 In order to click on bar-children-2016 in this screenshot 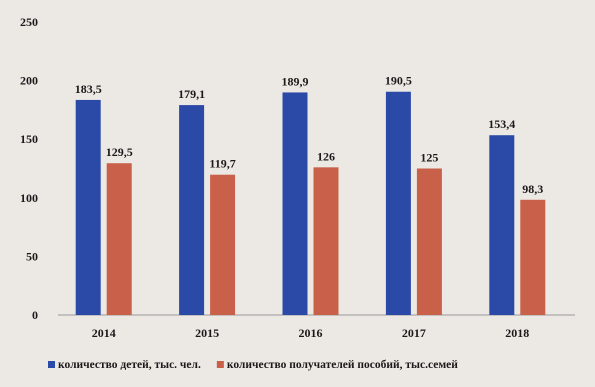, I will do `click(295, 204)`.